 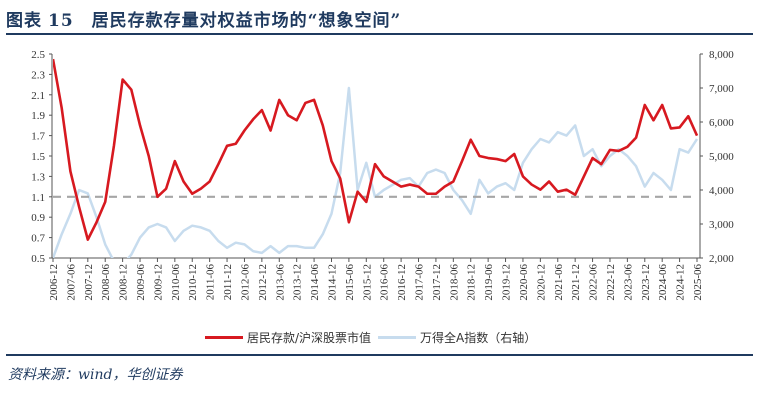 What do you see at coordinates (385, 282) in the screenshot?
I see `x-tick-label: 2016-06` at bounding box center [385, 282].